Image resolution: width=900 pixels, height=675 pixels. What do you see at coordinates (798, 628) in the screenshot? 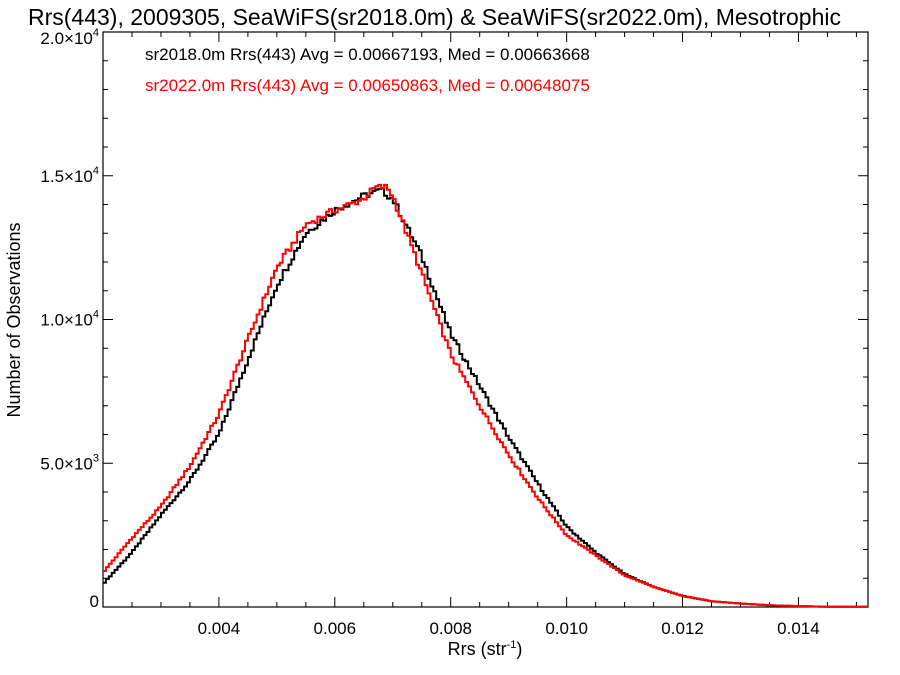
I see `x-tick-label: 0.014` at bounding box center [798, 628].